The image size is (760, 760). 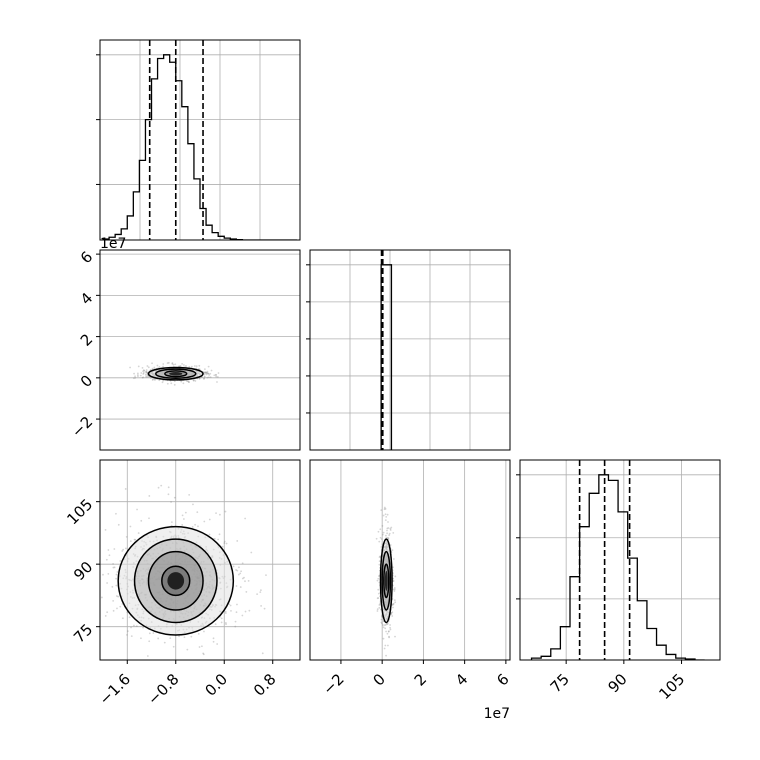 I want to click on hist-p1-plot-area, so click(x=410, y=350).